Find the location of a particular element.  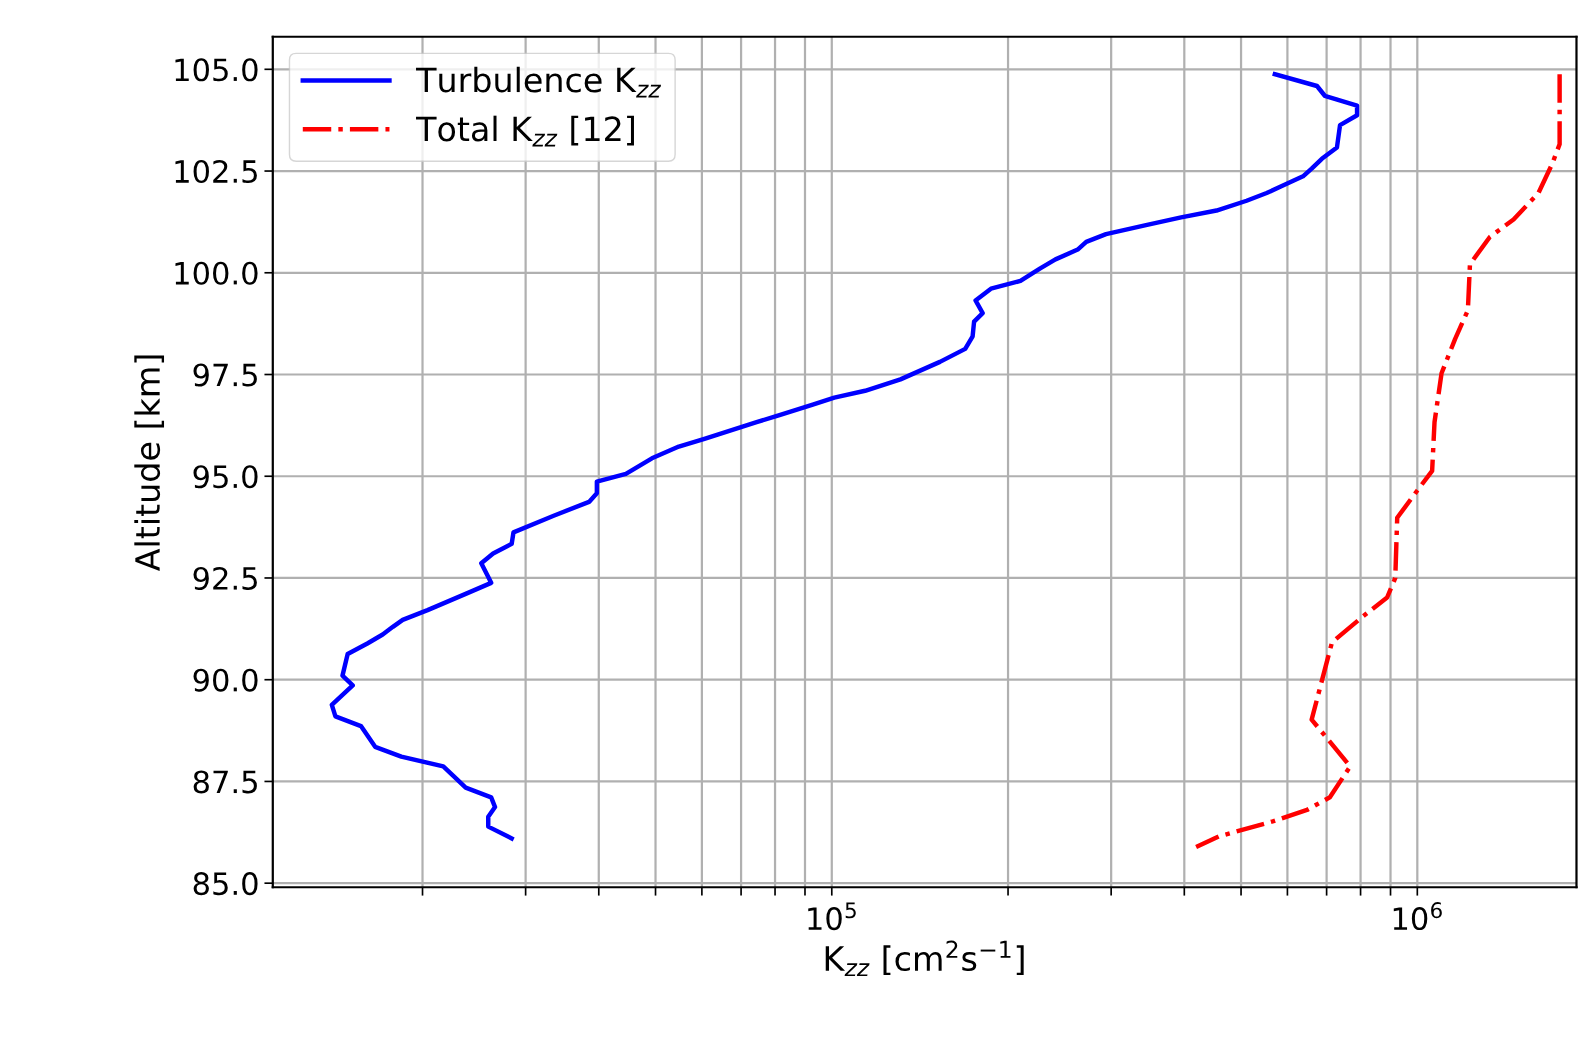

y-tick-label: 92.5 is located at coordinates (225, 578).